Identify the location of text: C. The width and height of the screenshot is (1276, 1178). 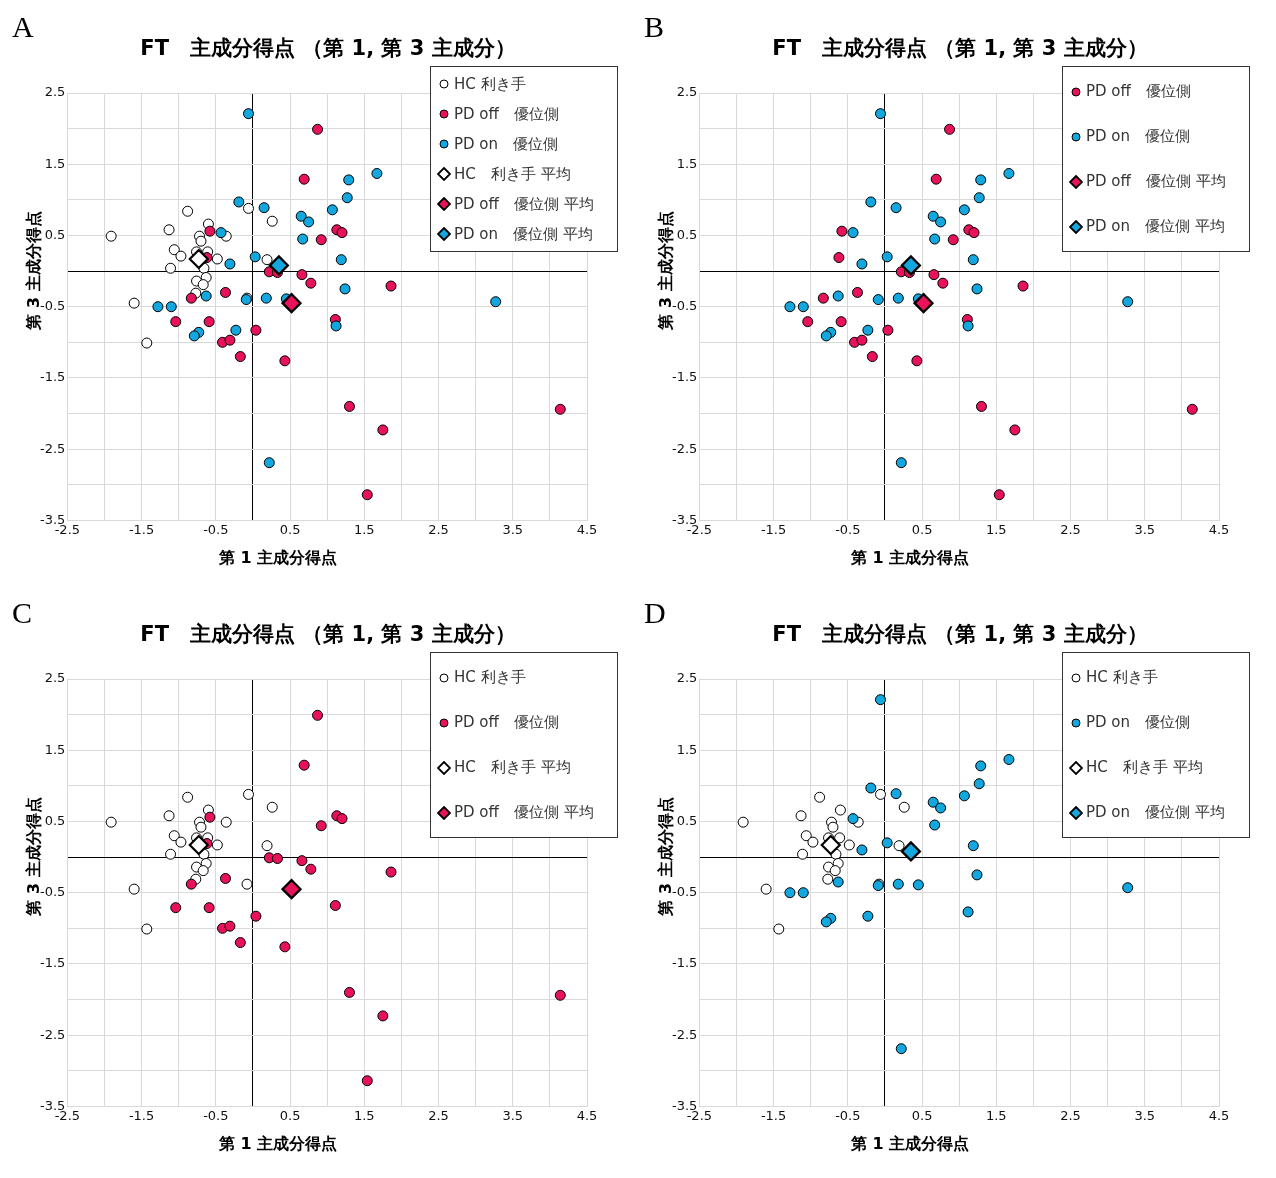
(22, 613).